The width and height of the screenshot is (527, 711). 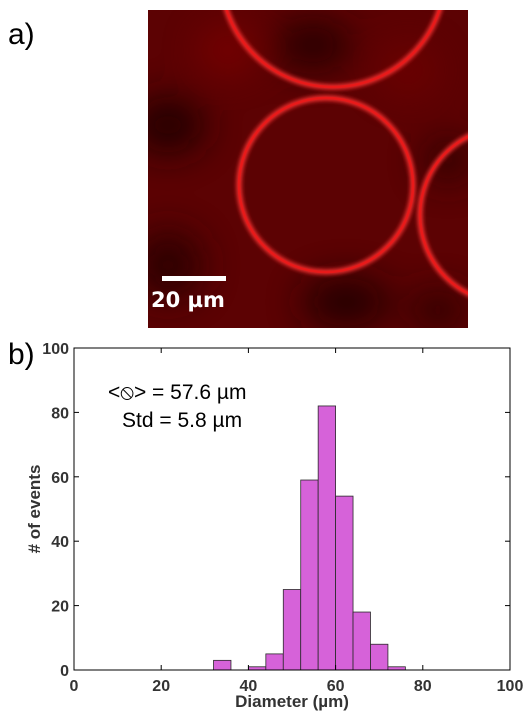 I want to click on y-tick-label: 100, so click(x=55, y=349).